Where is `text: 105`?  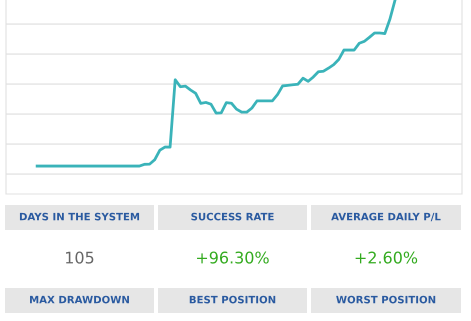 text: 105 is located at coordinates (80, 258).